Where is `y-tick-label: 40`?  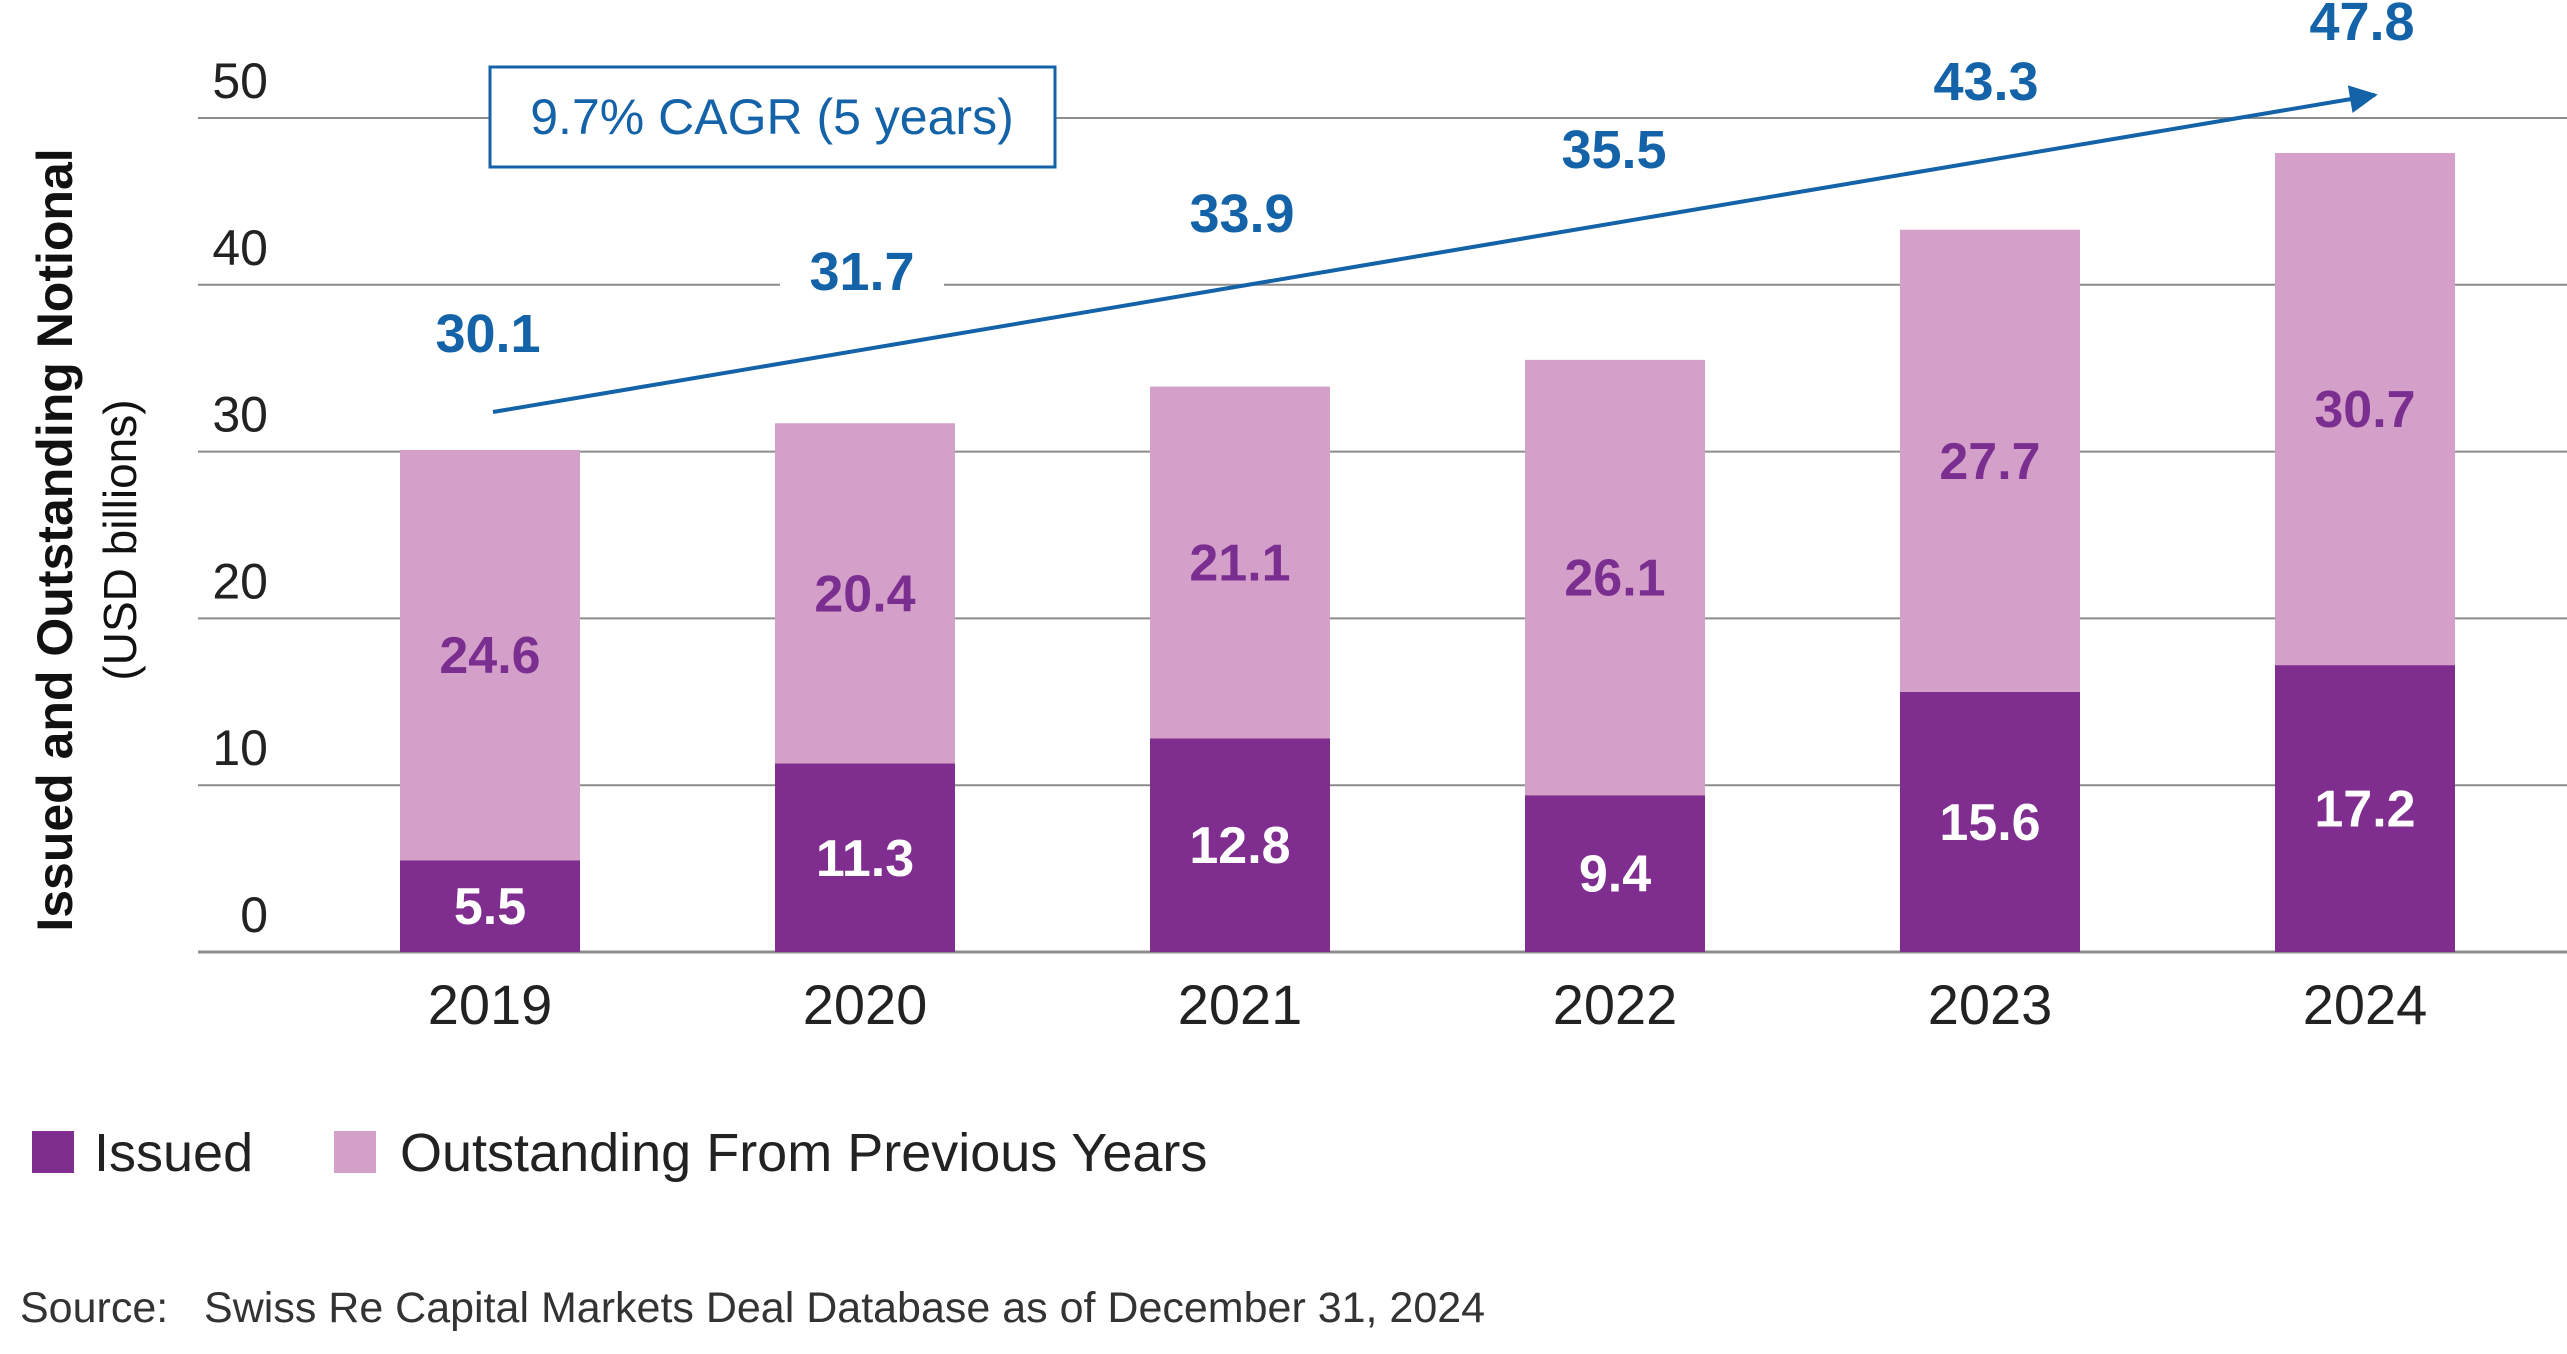 y-tick-label: 40 is located at coordinates (240, 248).